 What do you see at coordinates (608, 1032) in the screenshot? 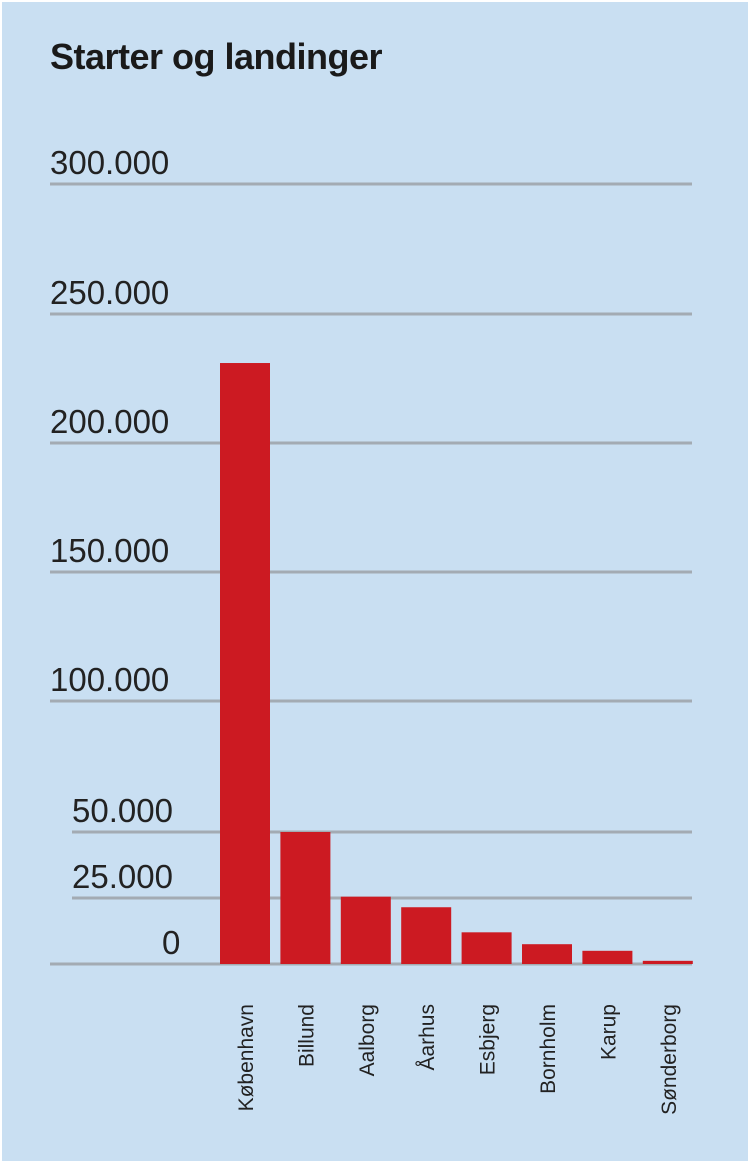
I see `x-tick-label: Karup` at bounding box center [608, 1032].